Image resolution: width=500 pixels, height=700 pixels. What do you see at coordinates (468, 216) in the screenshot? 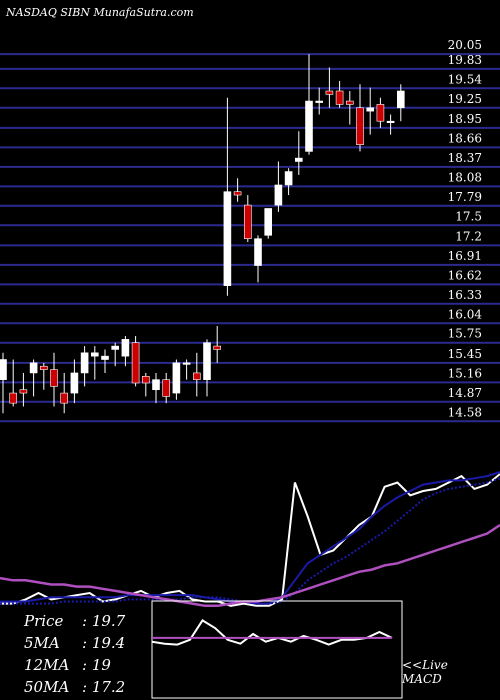
I see `price-level-label: 17.5` at bounding box center [468, 216].